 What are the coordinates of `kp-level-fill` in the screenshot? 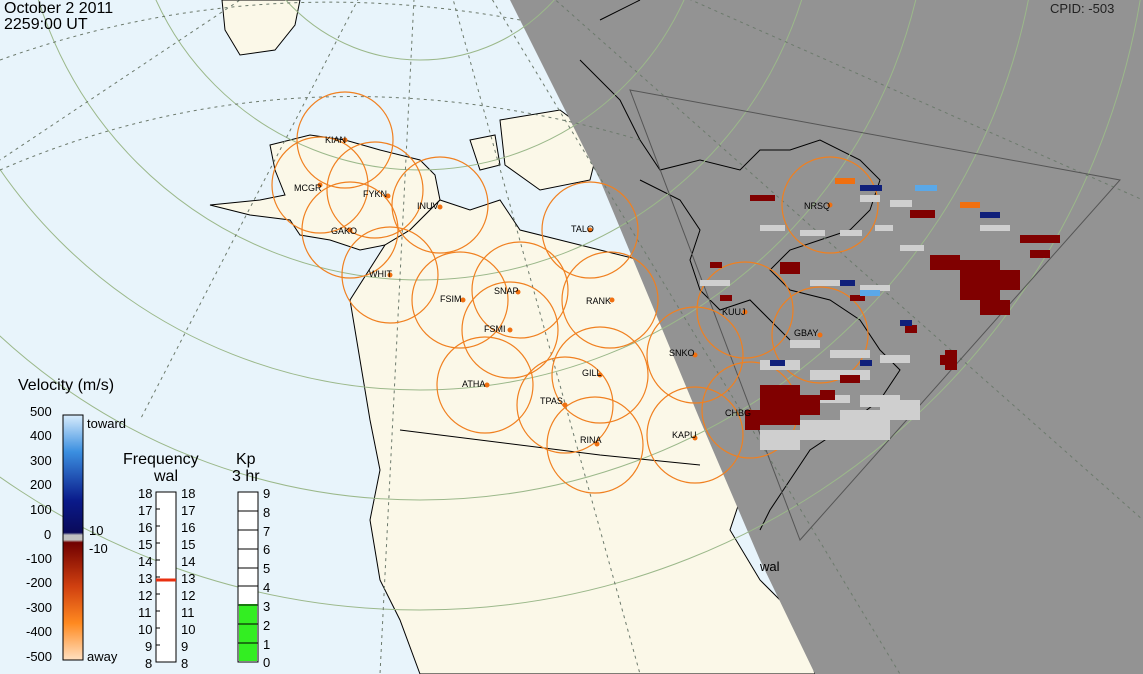 It's located at (248, 632).